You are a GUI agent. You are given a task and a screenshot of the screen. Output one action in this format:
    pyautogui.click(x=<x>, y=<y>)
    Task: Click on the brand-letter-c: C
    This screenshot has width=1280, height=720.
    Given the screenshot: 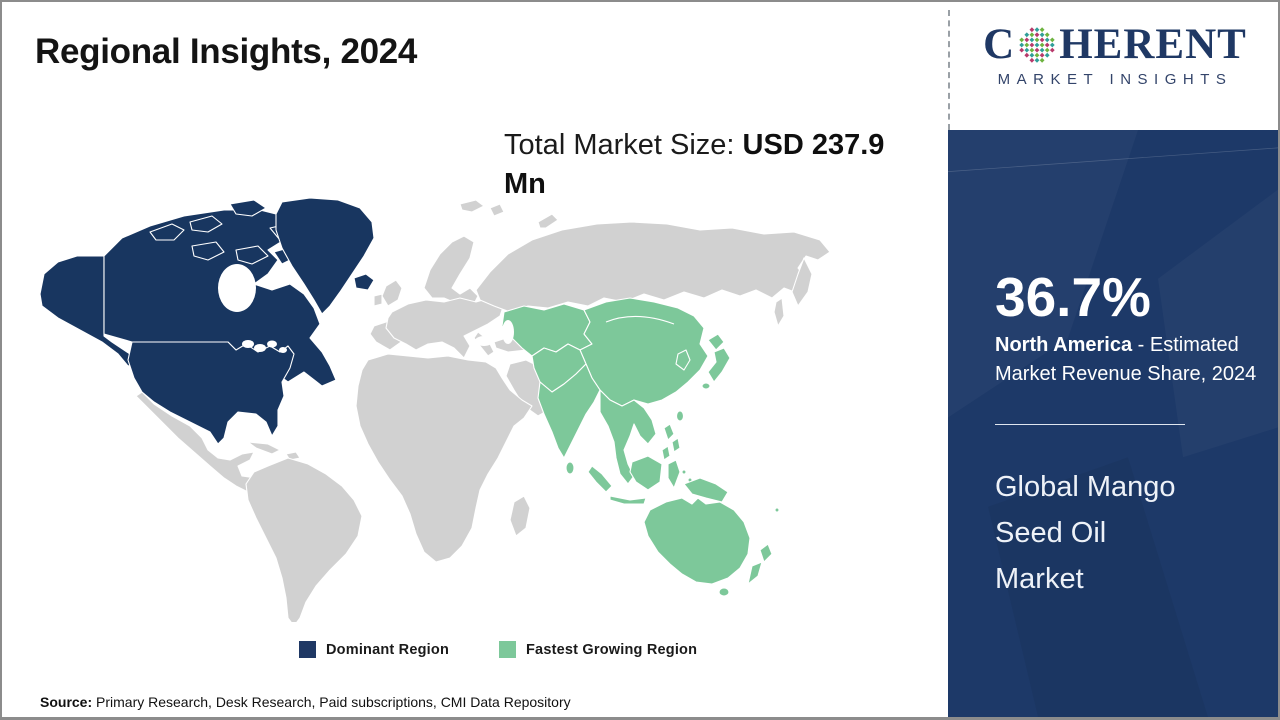 What is the action you would take?
    pyautogui.click(x=999, y=44)
    